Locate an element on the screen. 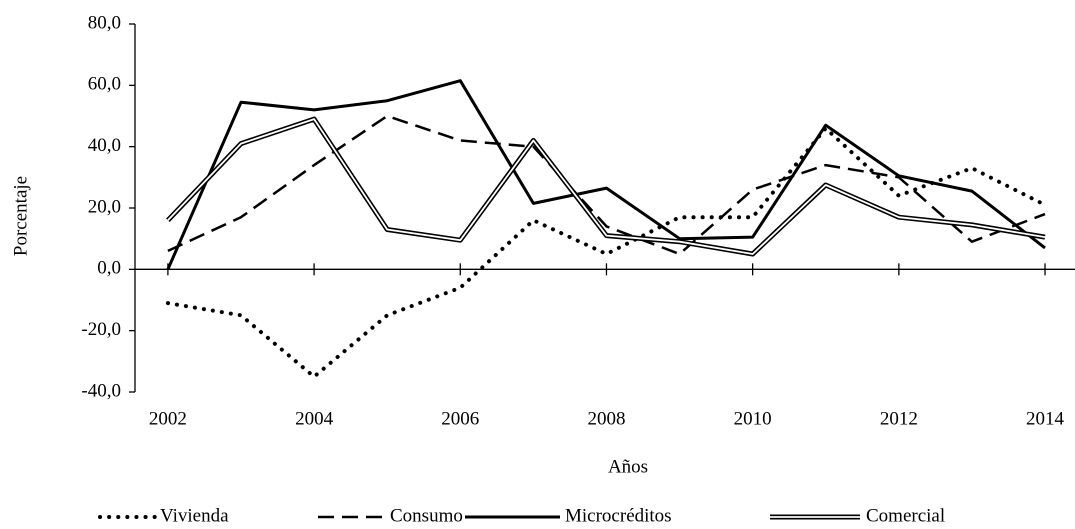  x-tick-label: 2010 is located at coordinates (753, 418).